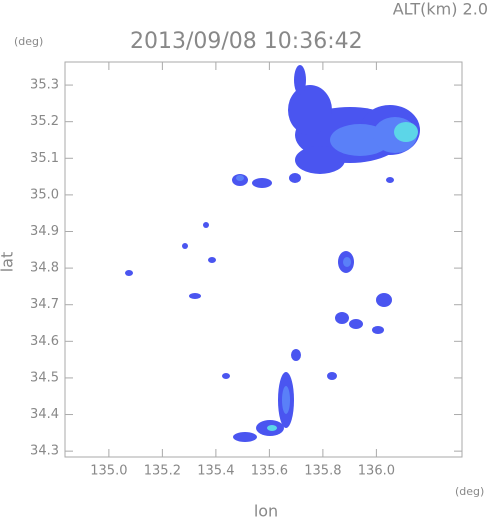 This screenshot has width=491, height=521. What do you see at coordinates (44, 341) in the screenshot?
I see `y-tick-label: 34.6` at bounding box center [44, 341].